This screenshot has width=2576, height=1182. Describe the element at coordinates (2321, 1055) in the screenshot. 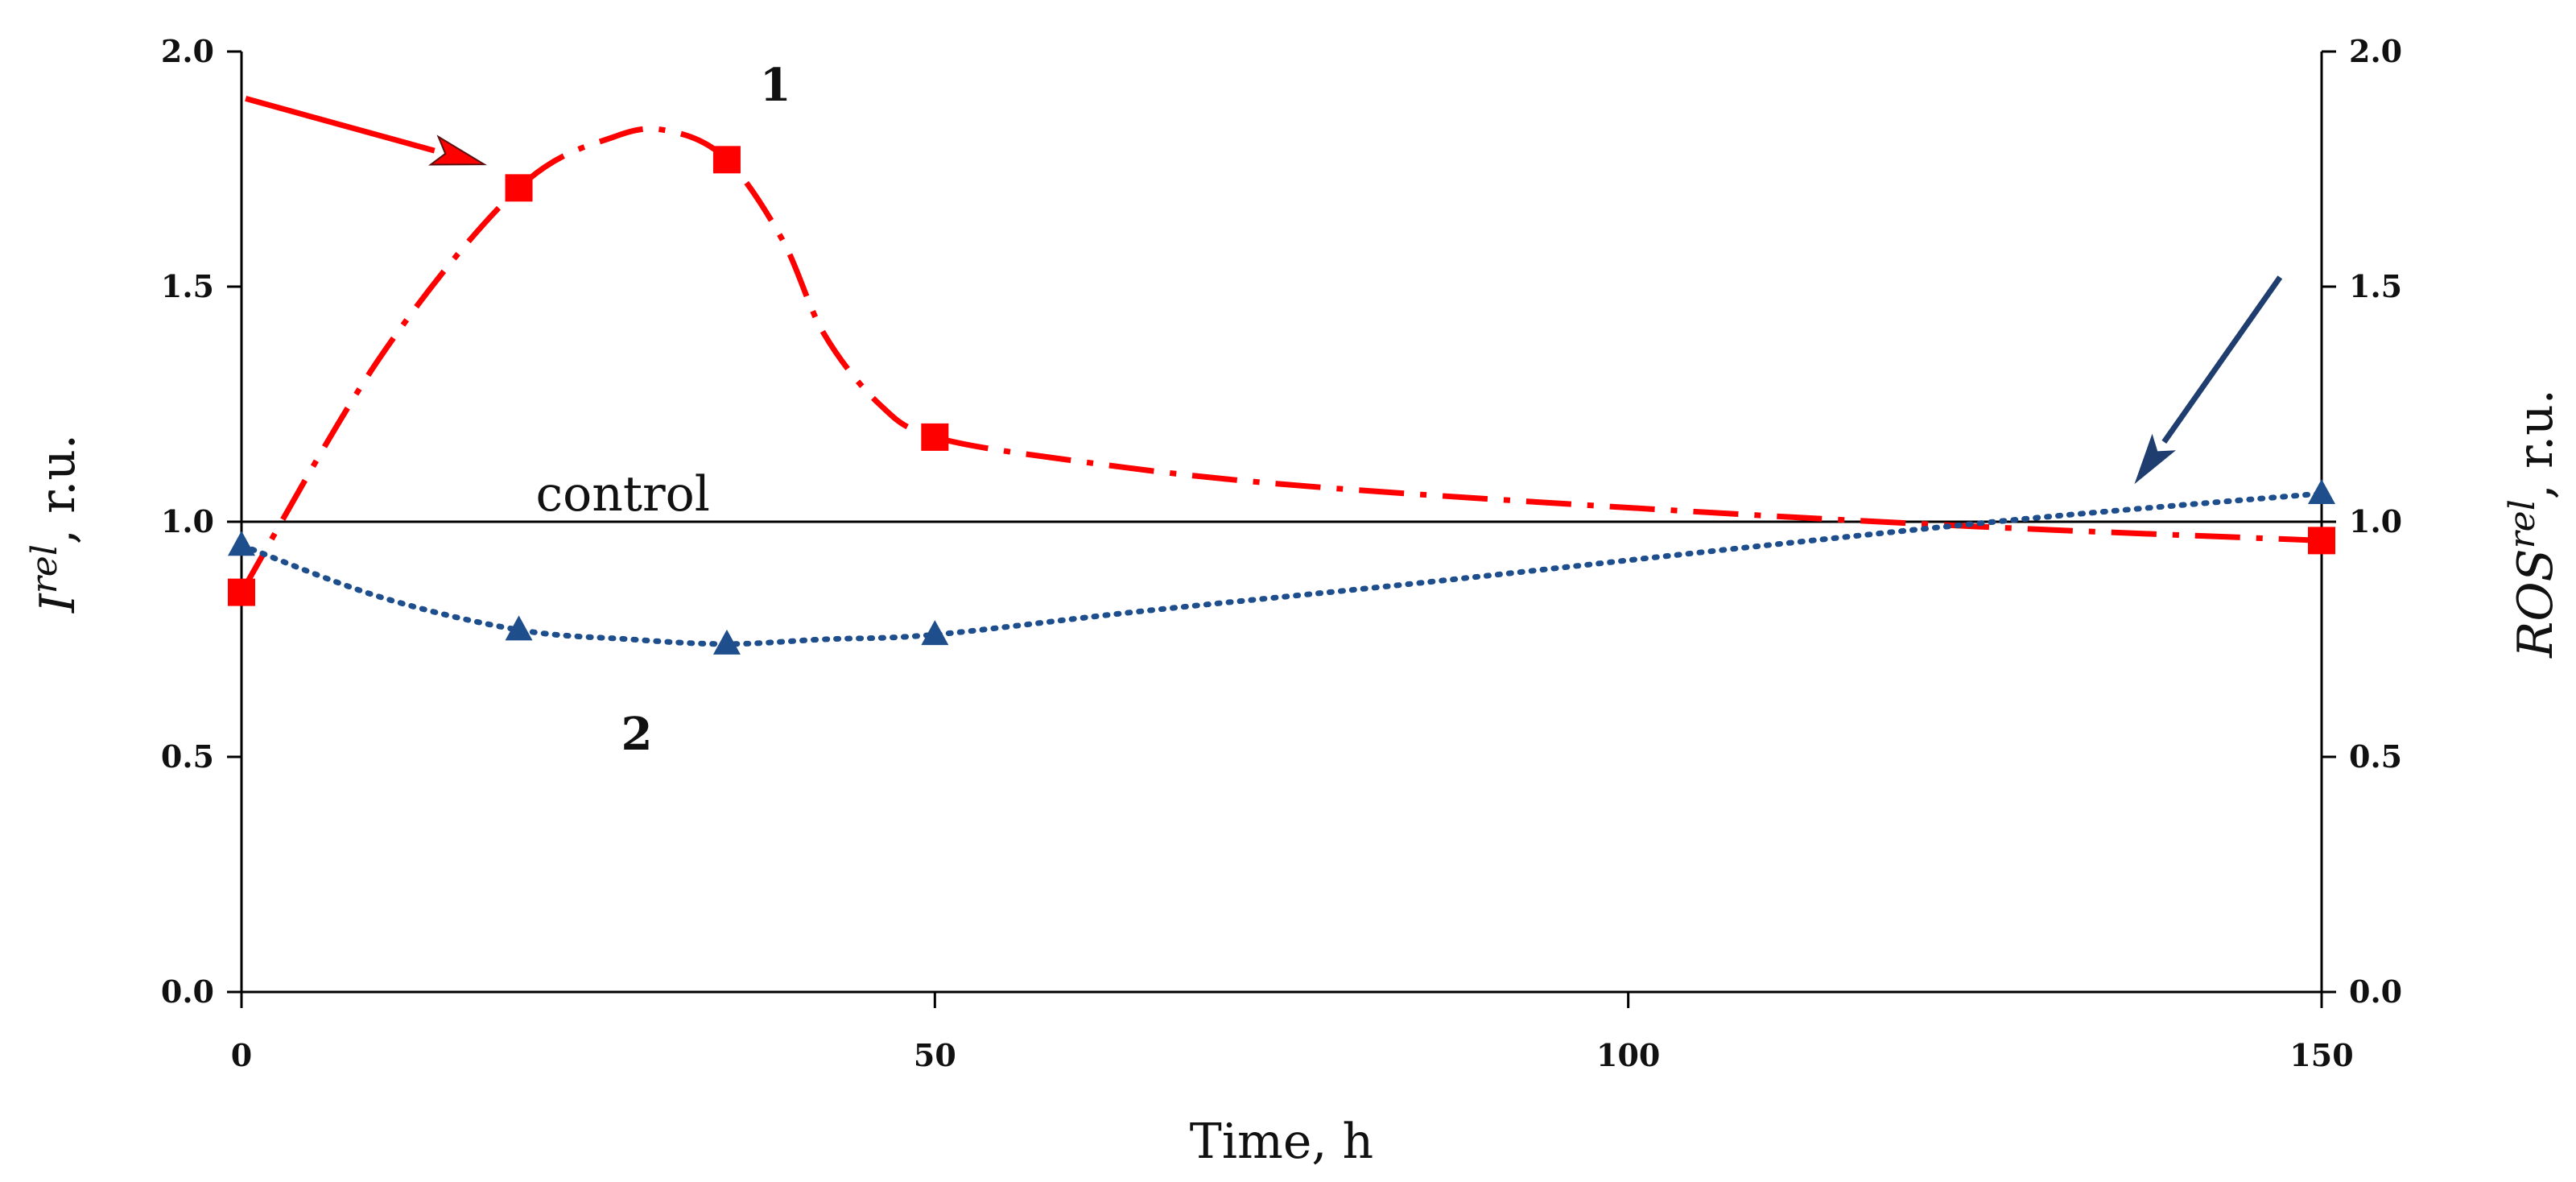

I see `x-tick-label: 150` at that location.